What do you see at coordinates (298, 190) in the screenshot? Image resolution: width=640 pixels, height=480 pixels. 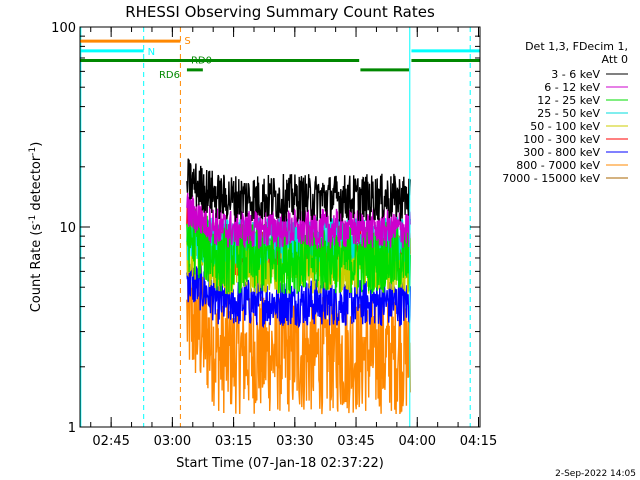 I see `series-line-3-6-kev` at bounding box center [298, 190].